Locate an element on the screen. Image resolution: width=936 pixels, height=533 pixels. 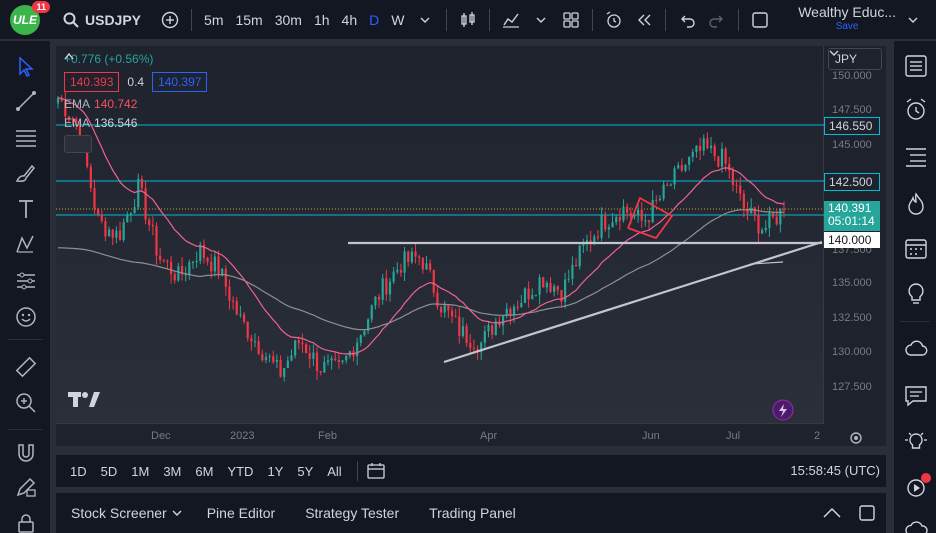
forecast-icon is located at coordinates (26, 281).